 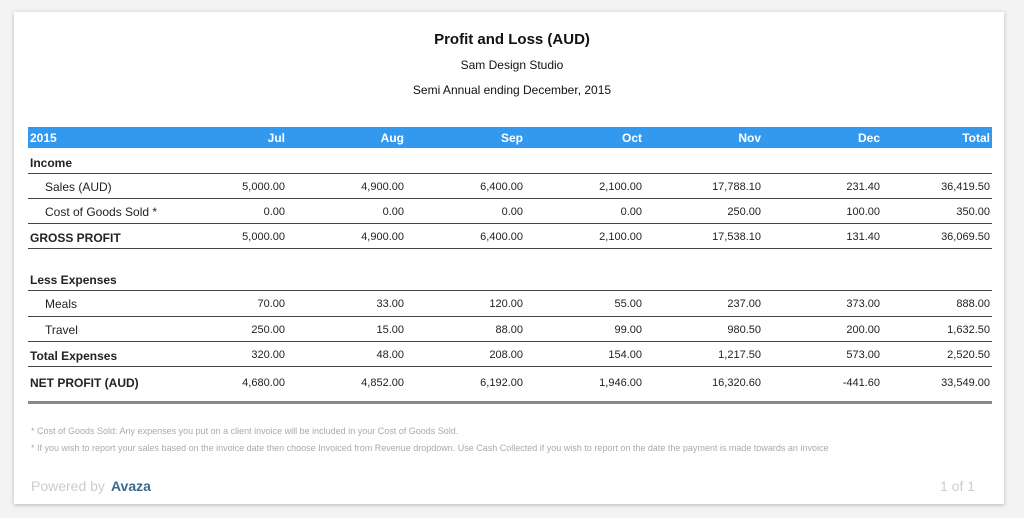 I want to click on cell: 231.40, so click(x=863, y=187).